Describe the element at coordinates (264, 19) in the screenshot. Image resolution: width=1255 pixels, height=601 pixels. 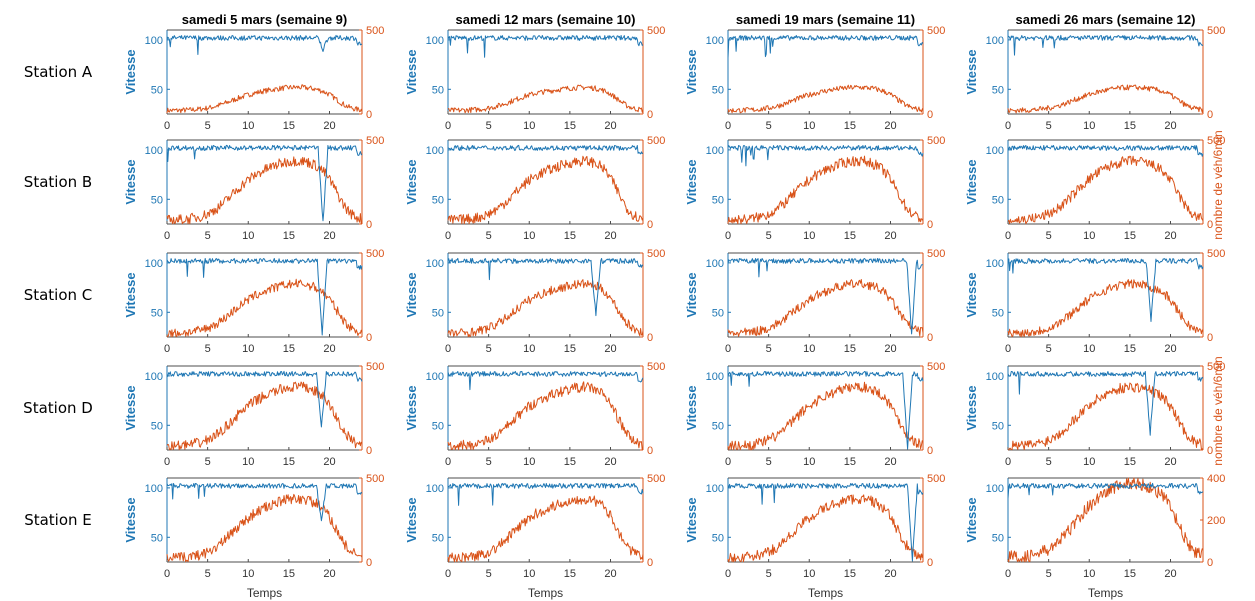
I see `column-title: samedi 5 mars (semaine 9)` at that location.